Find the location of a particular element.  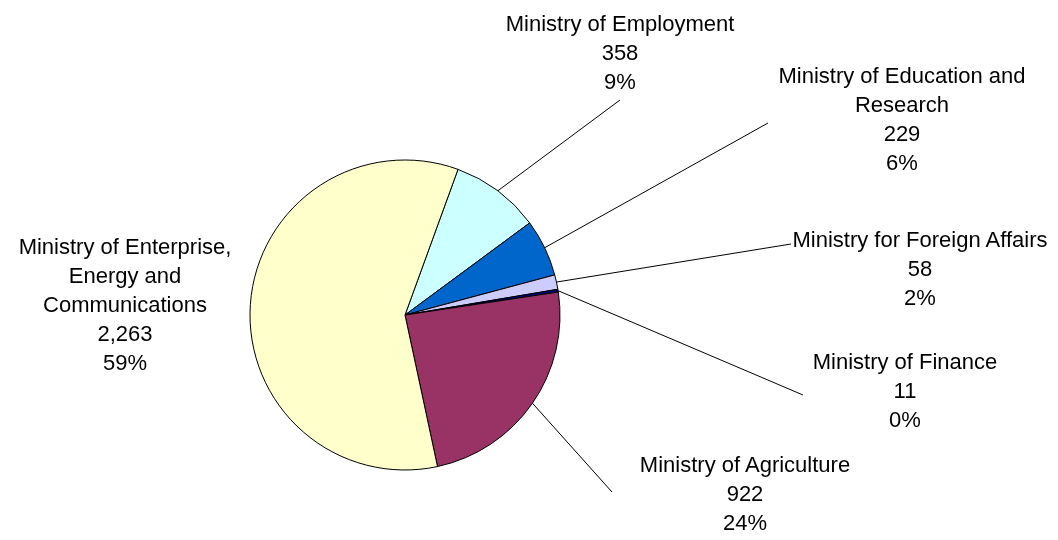

slice-label: Ministry for Foreign Affairs is located at coordinates (920, 239).